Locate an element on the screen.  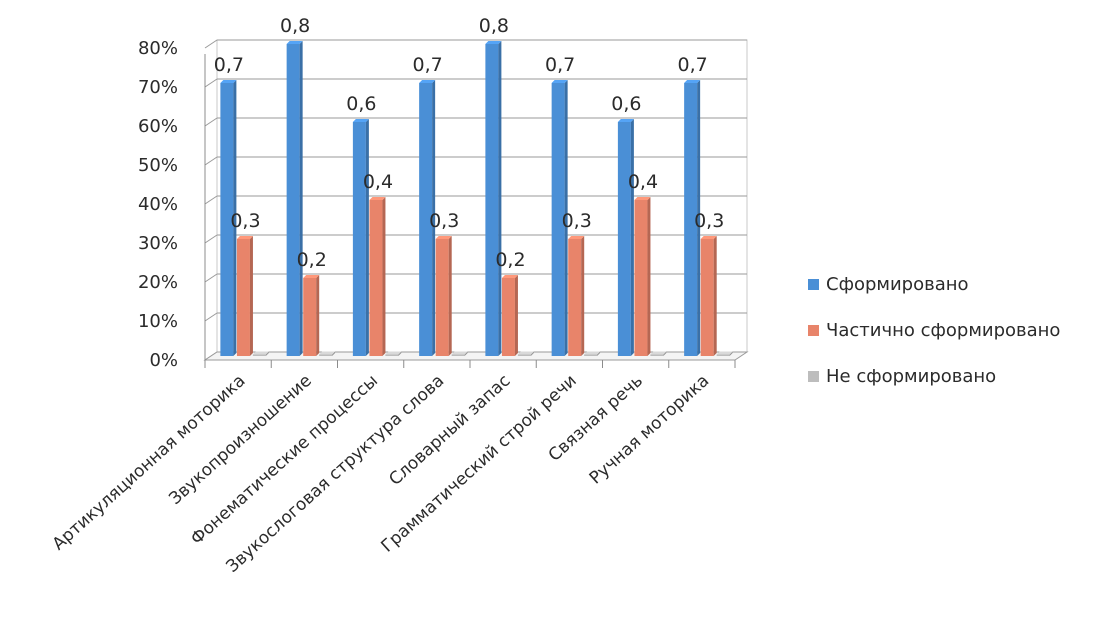
y-tick-label: 70% is located at coordinates (158, 87).